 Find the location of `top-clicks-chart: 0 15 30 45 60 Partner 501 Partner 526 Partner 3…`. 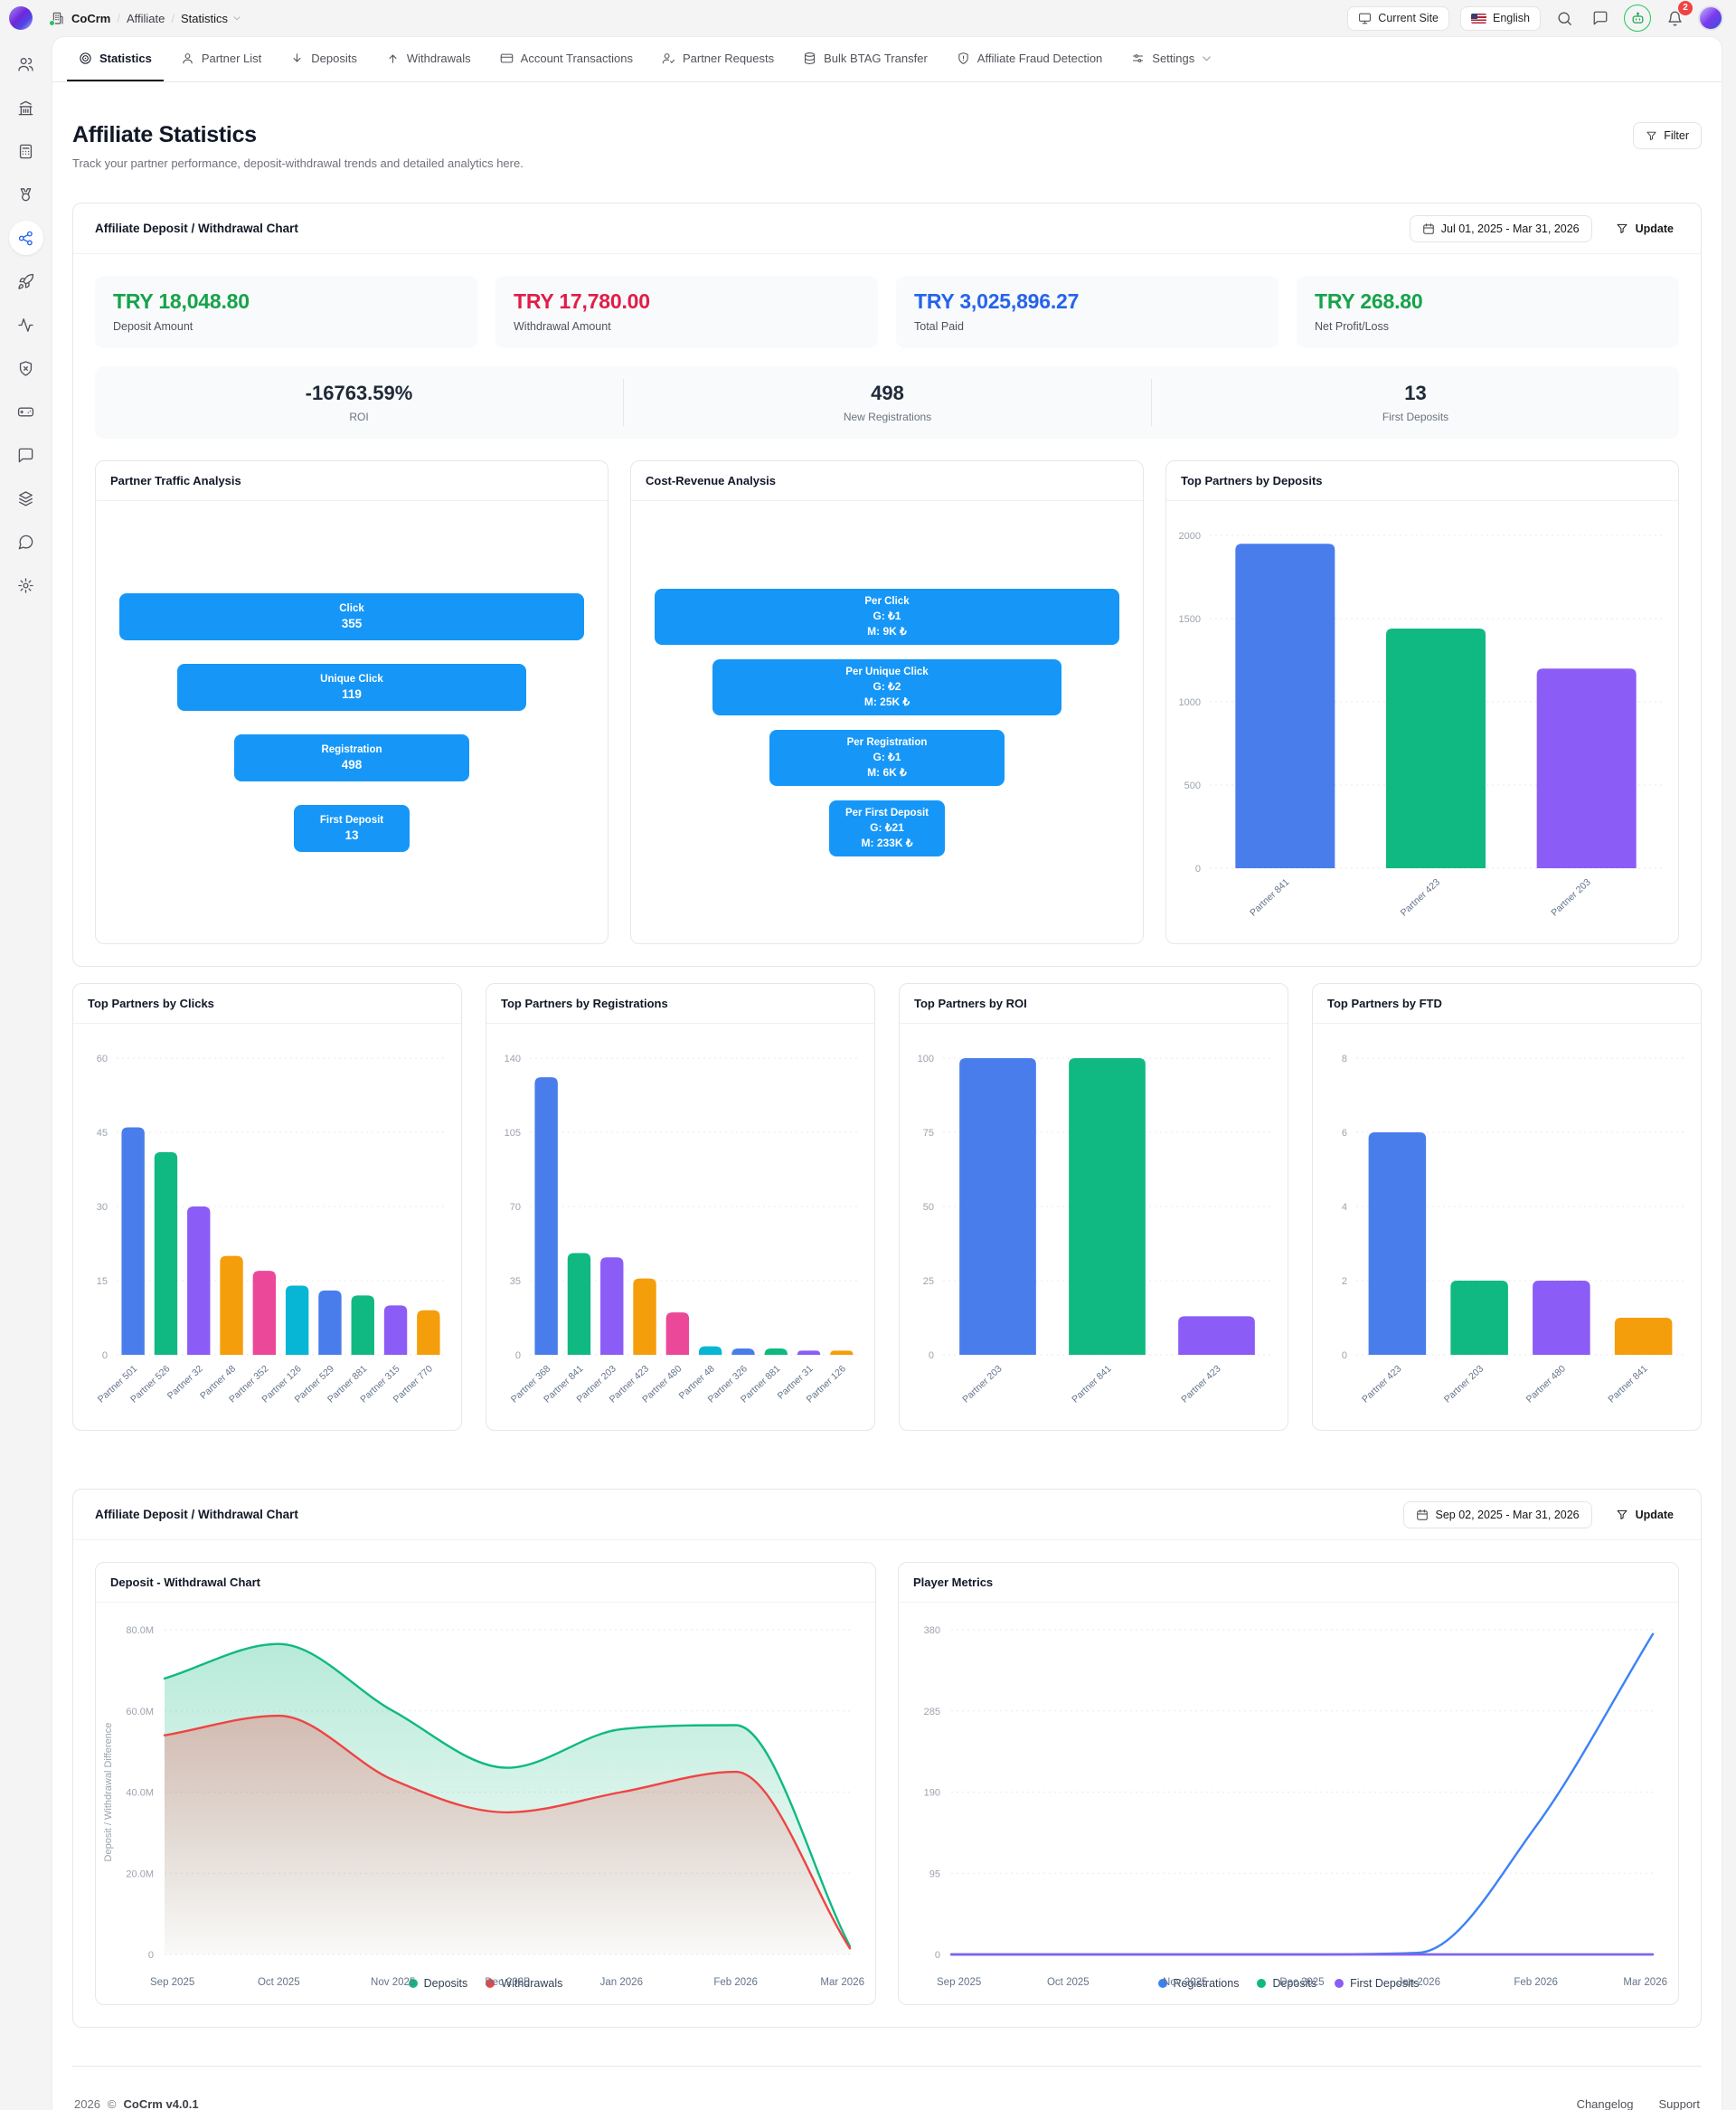

top-clicks-chart: 0 15 30 45 60 Partner 501 Partner 526 Partner 3… is located at coordinates (267, 1227).